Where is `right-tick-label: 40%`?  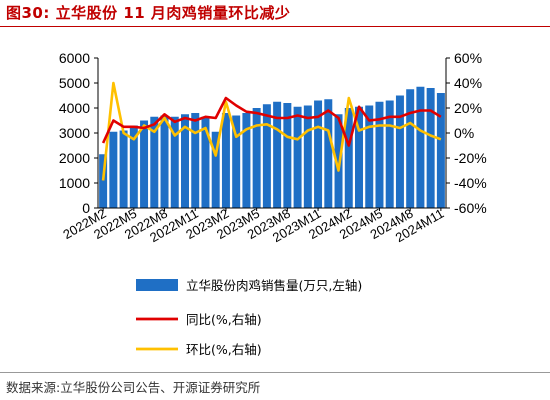 right-tick-label: 40% is located at coordinates (468, 83).